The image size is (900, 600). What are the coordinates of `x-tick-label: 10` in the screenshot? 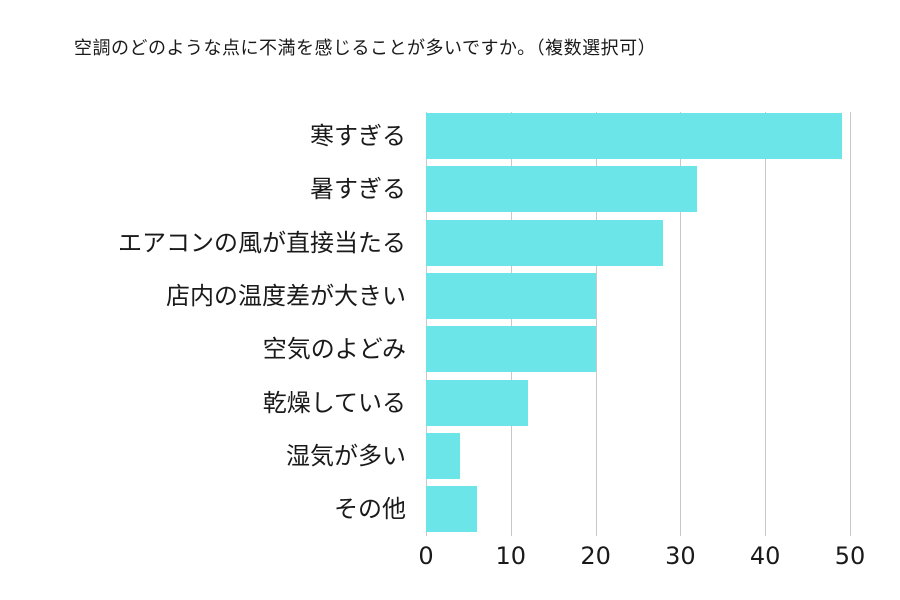 It's located at (511, 556).